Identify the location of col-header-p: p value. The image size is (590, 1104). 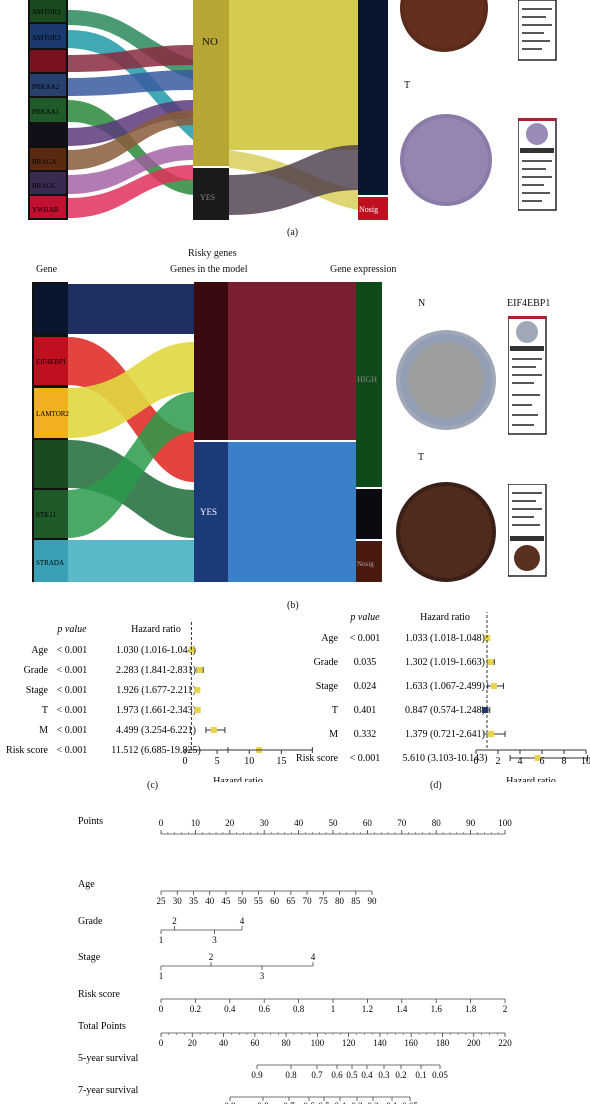
(364, 617).